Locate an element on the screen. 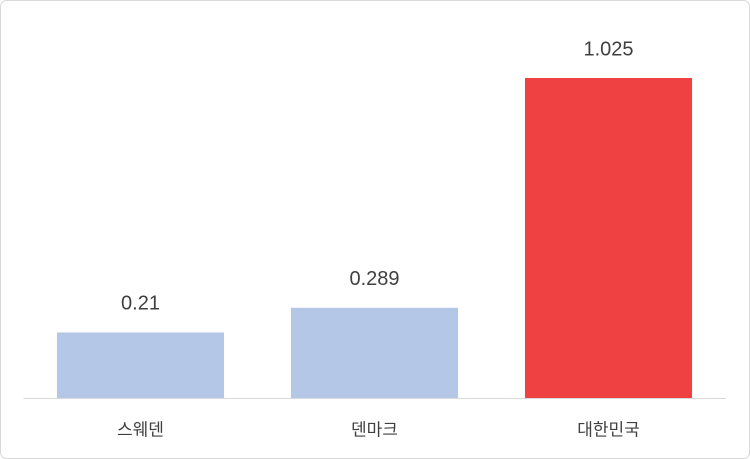 The height and width of the screenshot is (459, 750). x-tick-label: 대한민국 is located at coordinates (608, 429).